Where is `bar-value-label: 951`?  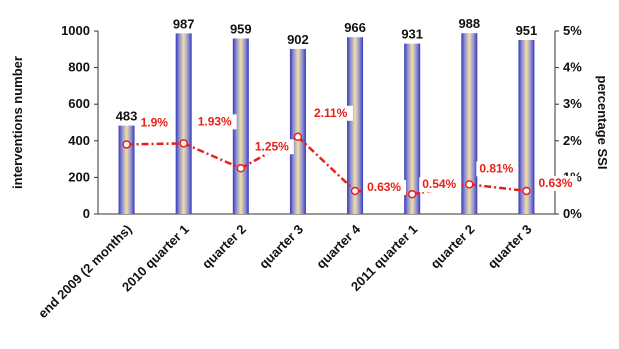
bar-value-label: 951 is located at coordinates (527, 30).